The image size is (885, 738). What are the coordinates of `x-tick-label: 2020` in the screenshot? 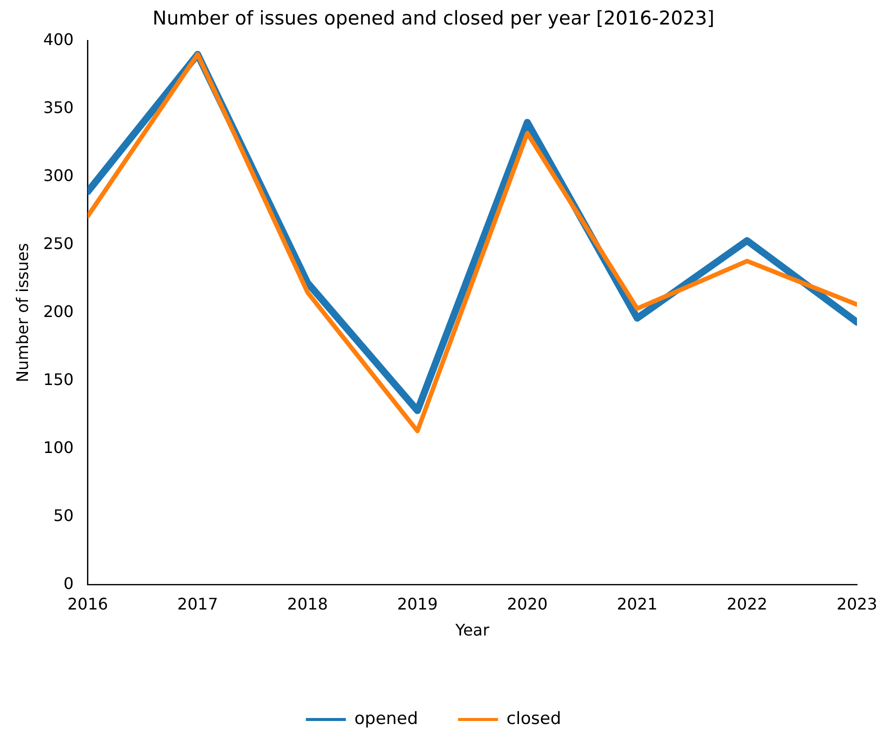 It's located at (527, 604).